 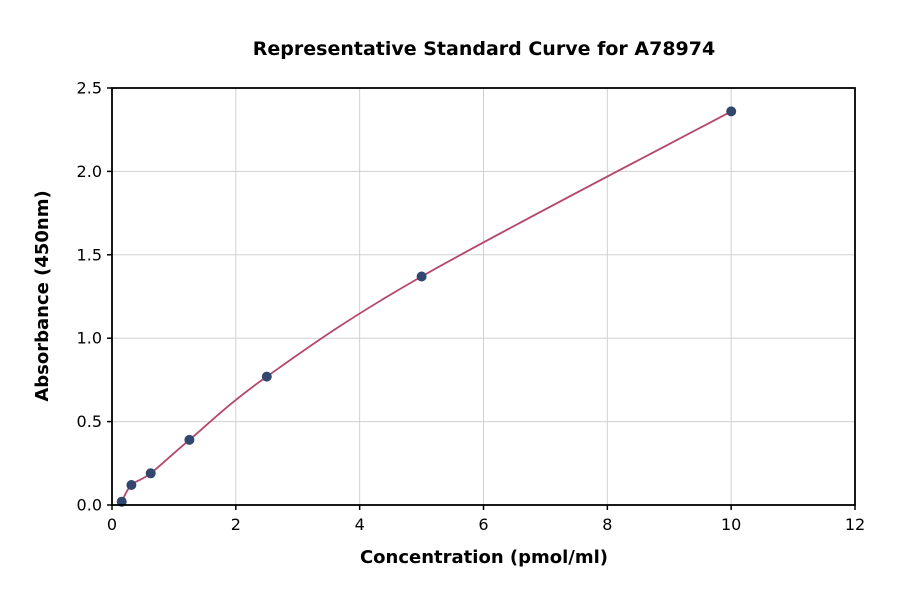 What do you see at coordinates (731, 524) in the screenshot?
I see `x-tick-label: 10` at bounding box center [731, 524].